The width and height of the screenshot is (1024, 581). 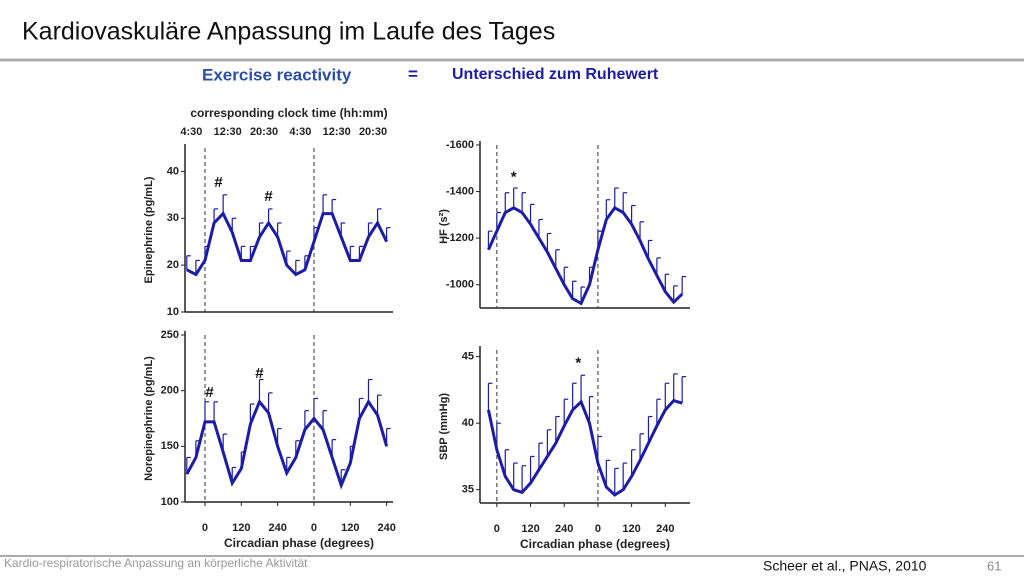 I want to click on y-tick-label: 35, so click(x=468, y=490).